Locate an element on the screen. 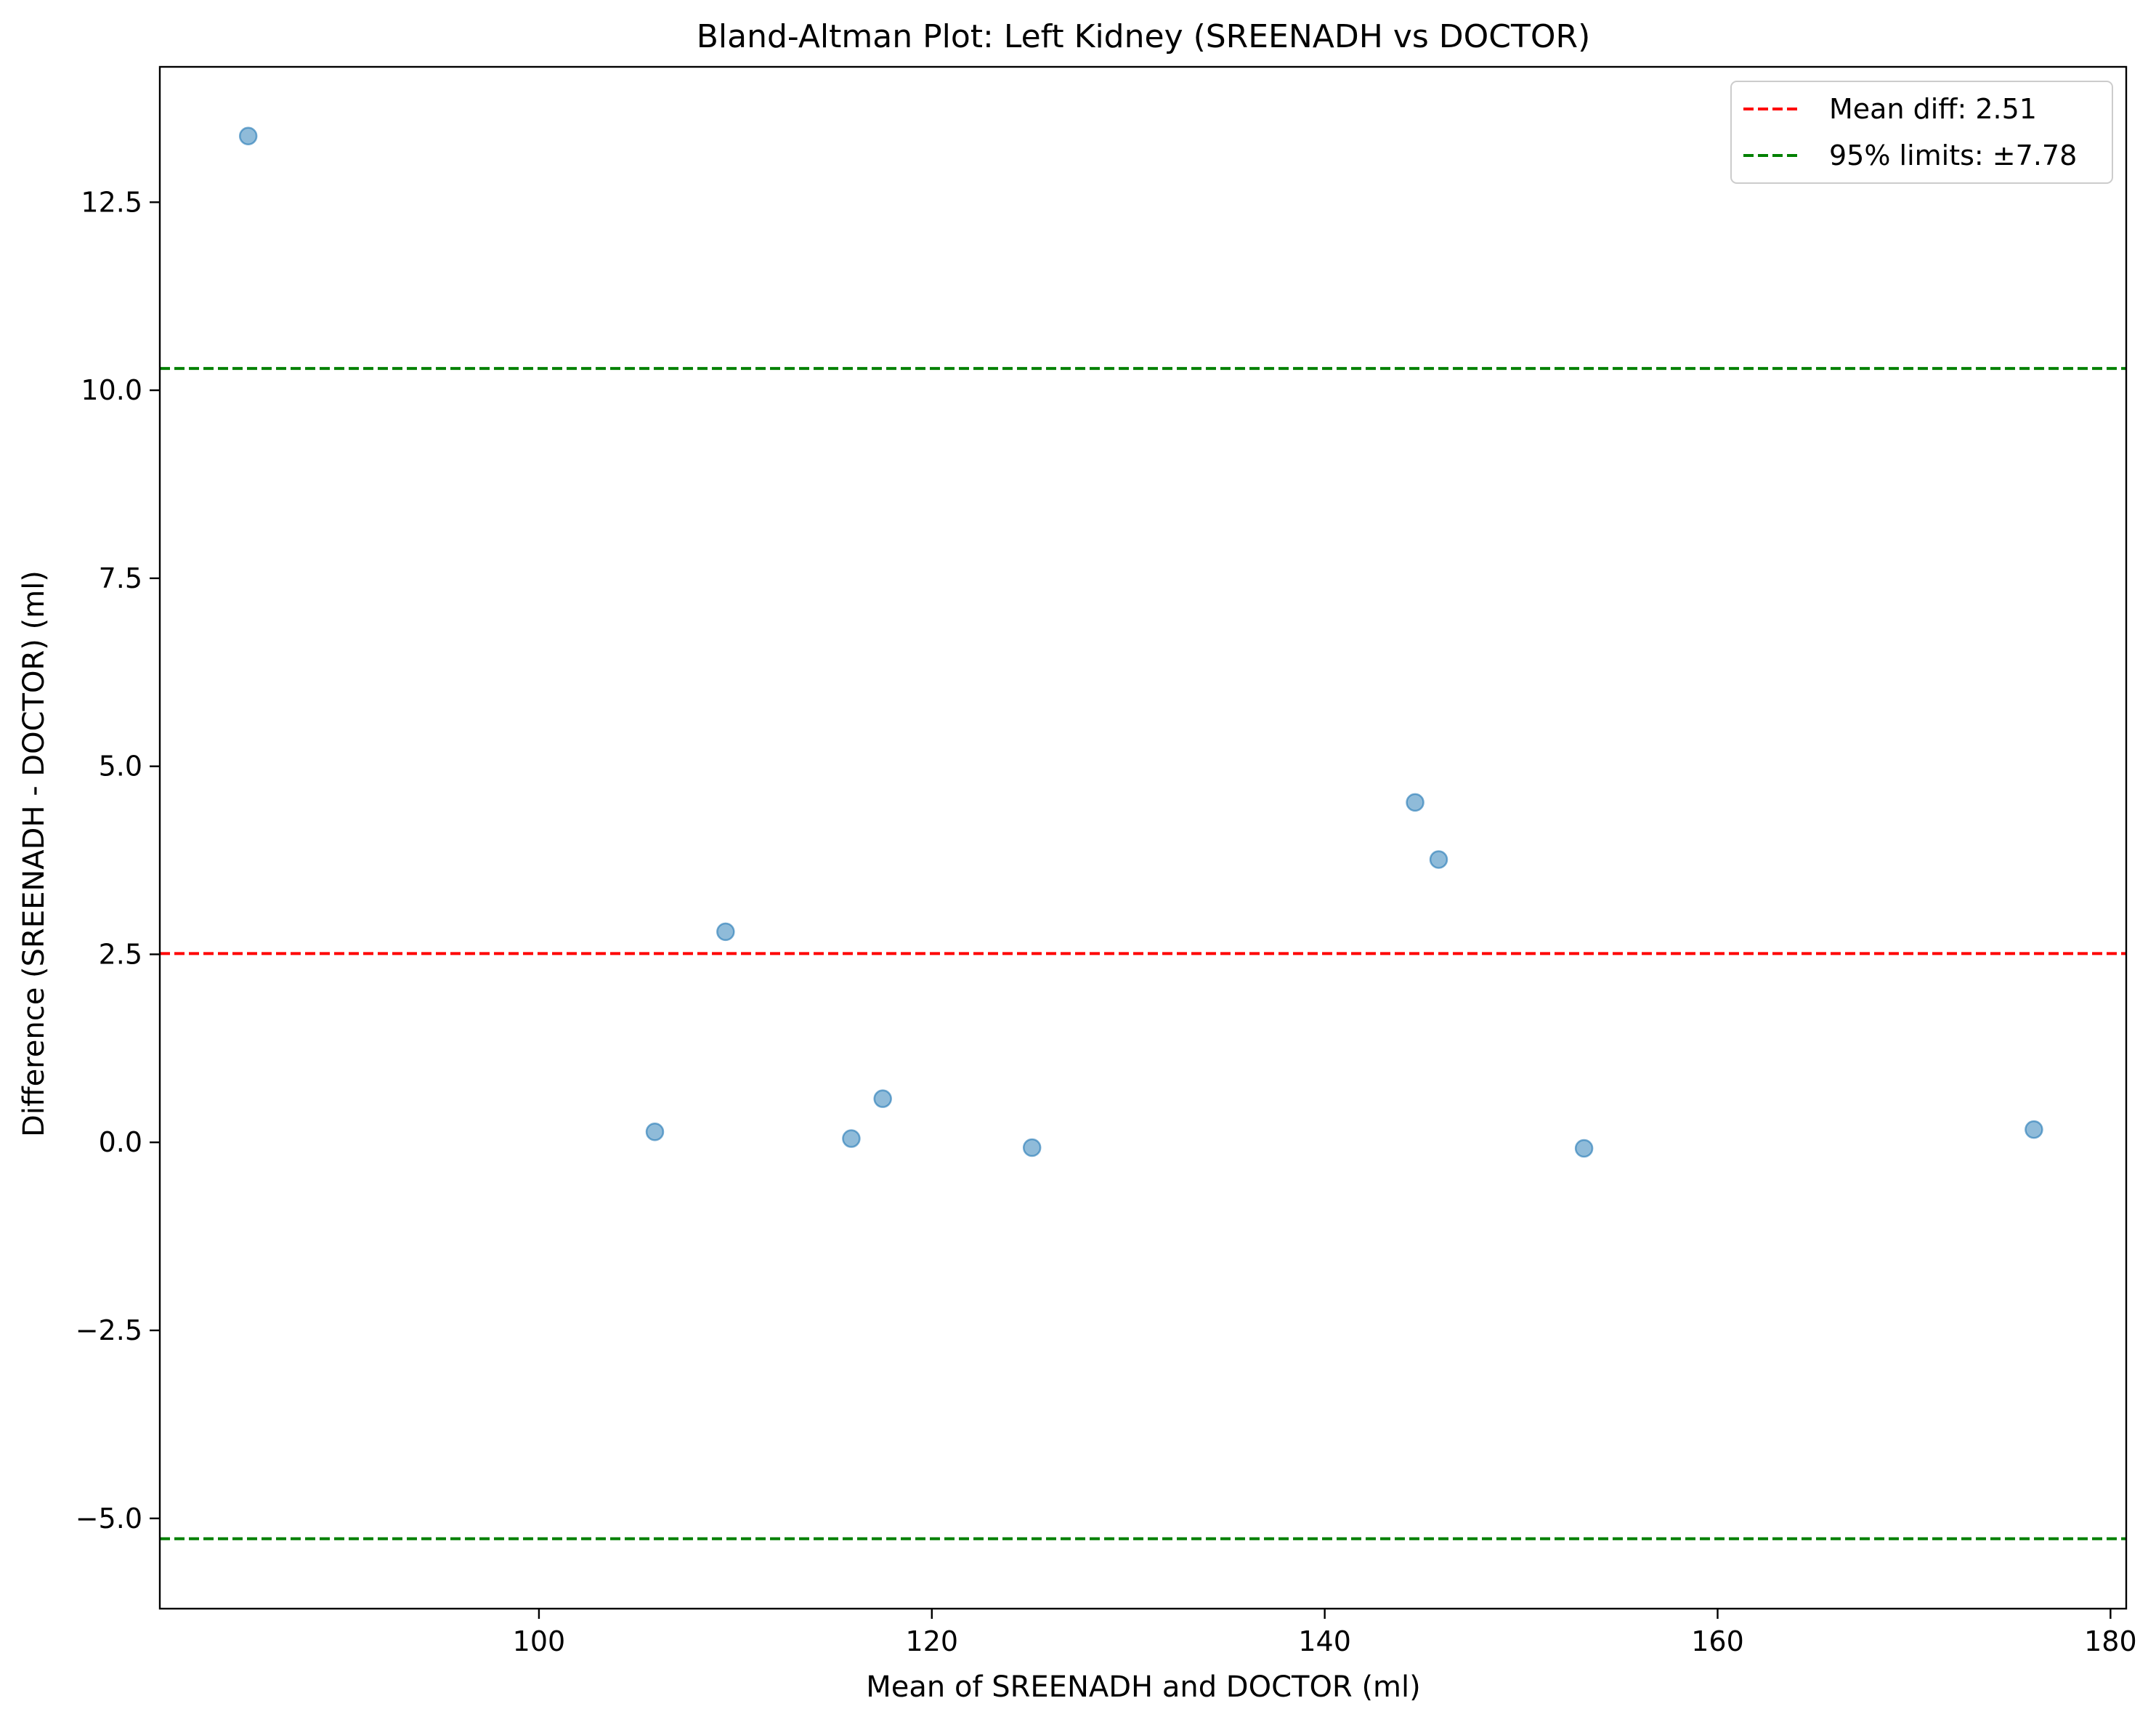  x-tick-label: 120 is located at coordinates (932, 1641).